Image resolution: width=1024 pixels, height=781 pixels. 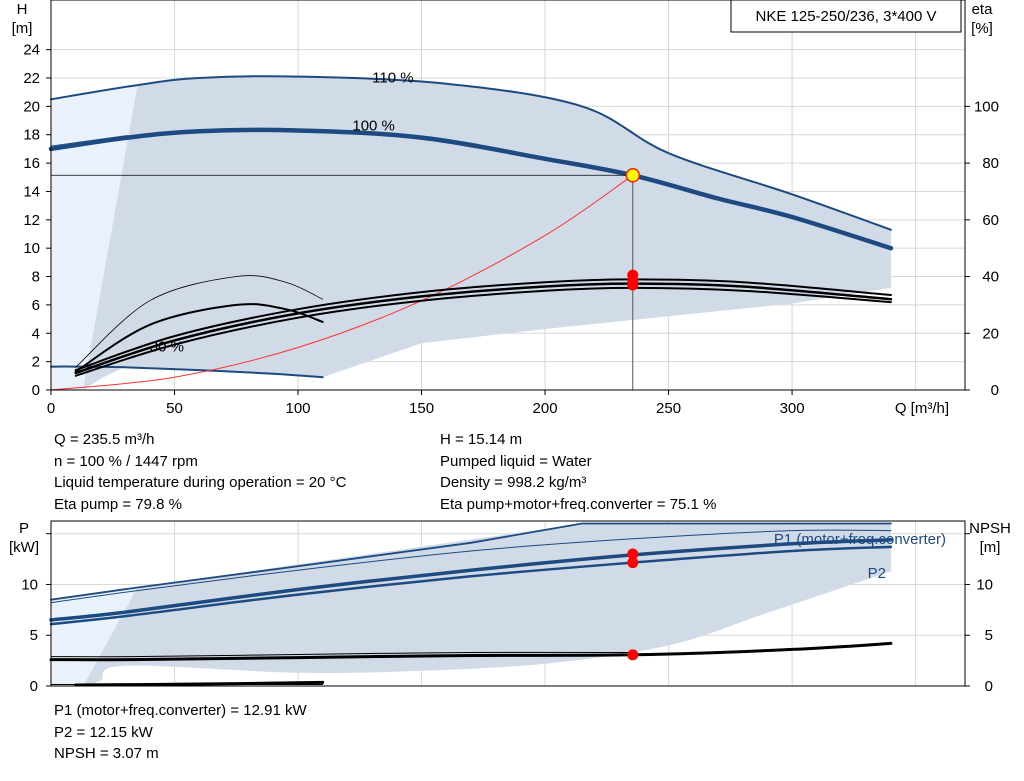 I want to click on series-eta_low_speed_thin, so click(x=199, y=321).